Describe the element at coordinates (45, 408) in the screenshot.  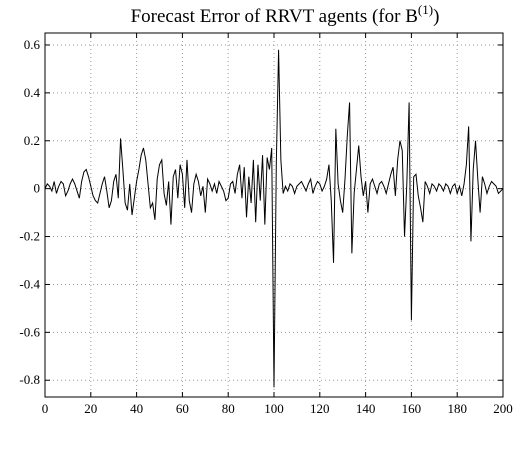
I see `x-tick-label: 0` at that location.